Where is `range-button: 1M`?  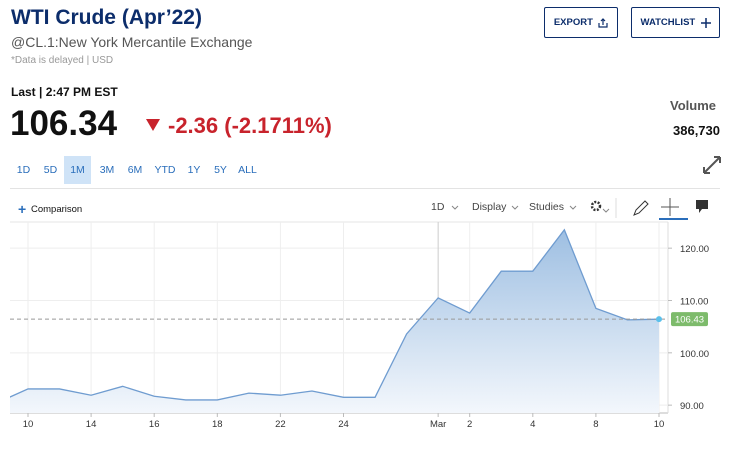
range-button: 1M is located at coordinates (77, 170).